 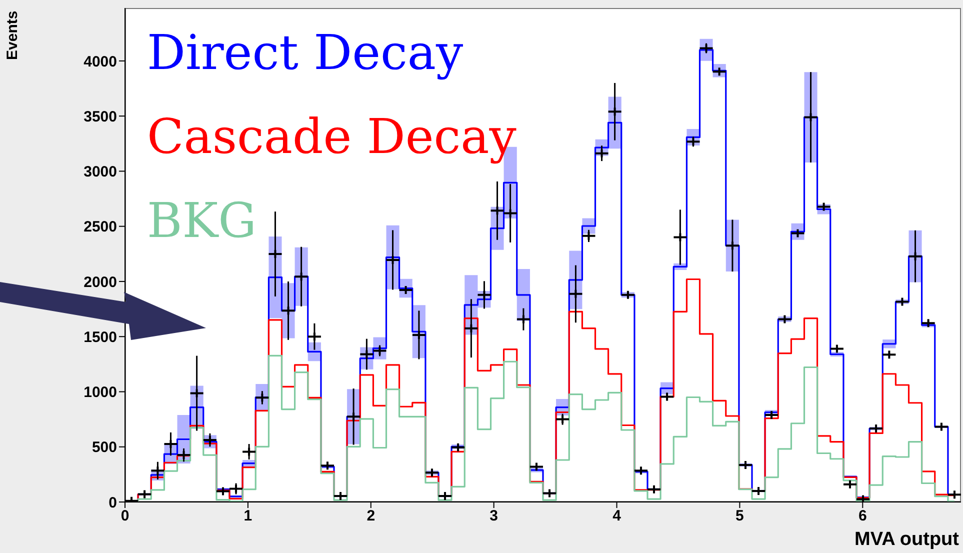 I want to click on x-tick-label: 1, so click(x=248, y=516).